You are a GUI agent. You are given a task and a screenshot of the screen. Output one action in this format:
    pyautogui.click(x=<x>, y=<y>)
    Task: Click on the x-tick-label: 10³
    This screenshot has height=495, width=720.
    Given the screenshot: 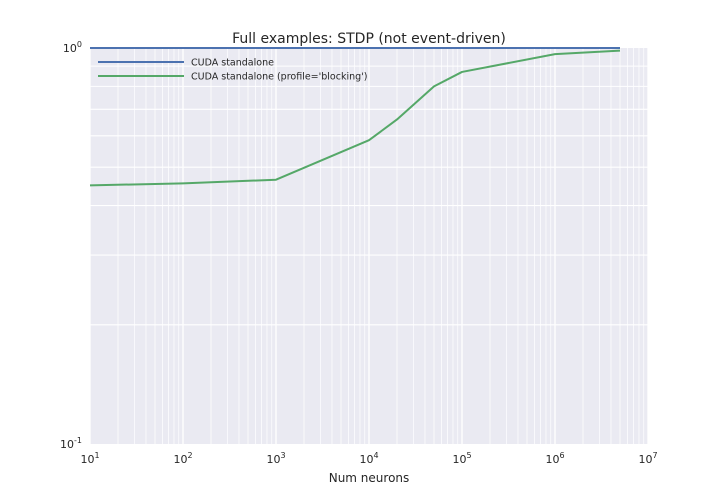 What is the action you would take?
    pyautogui.click(x=275, y=458)
    